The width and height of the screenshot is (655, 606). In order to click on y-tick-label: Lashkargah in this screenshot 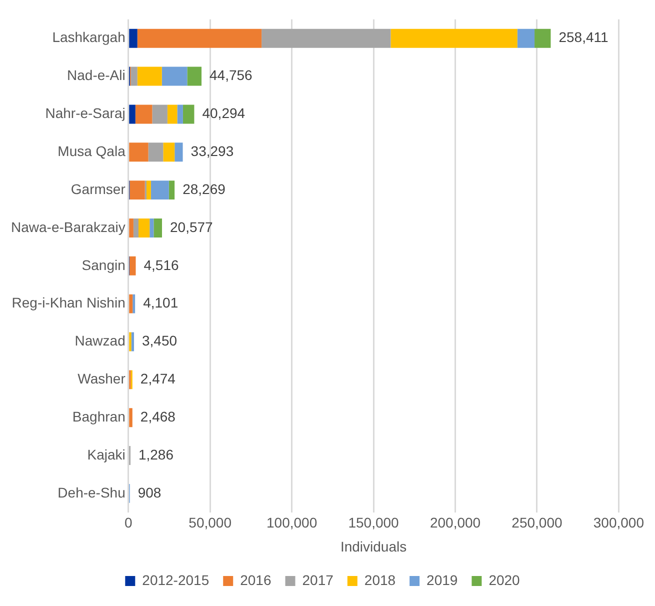, I will do `click(89, 37)`.